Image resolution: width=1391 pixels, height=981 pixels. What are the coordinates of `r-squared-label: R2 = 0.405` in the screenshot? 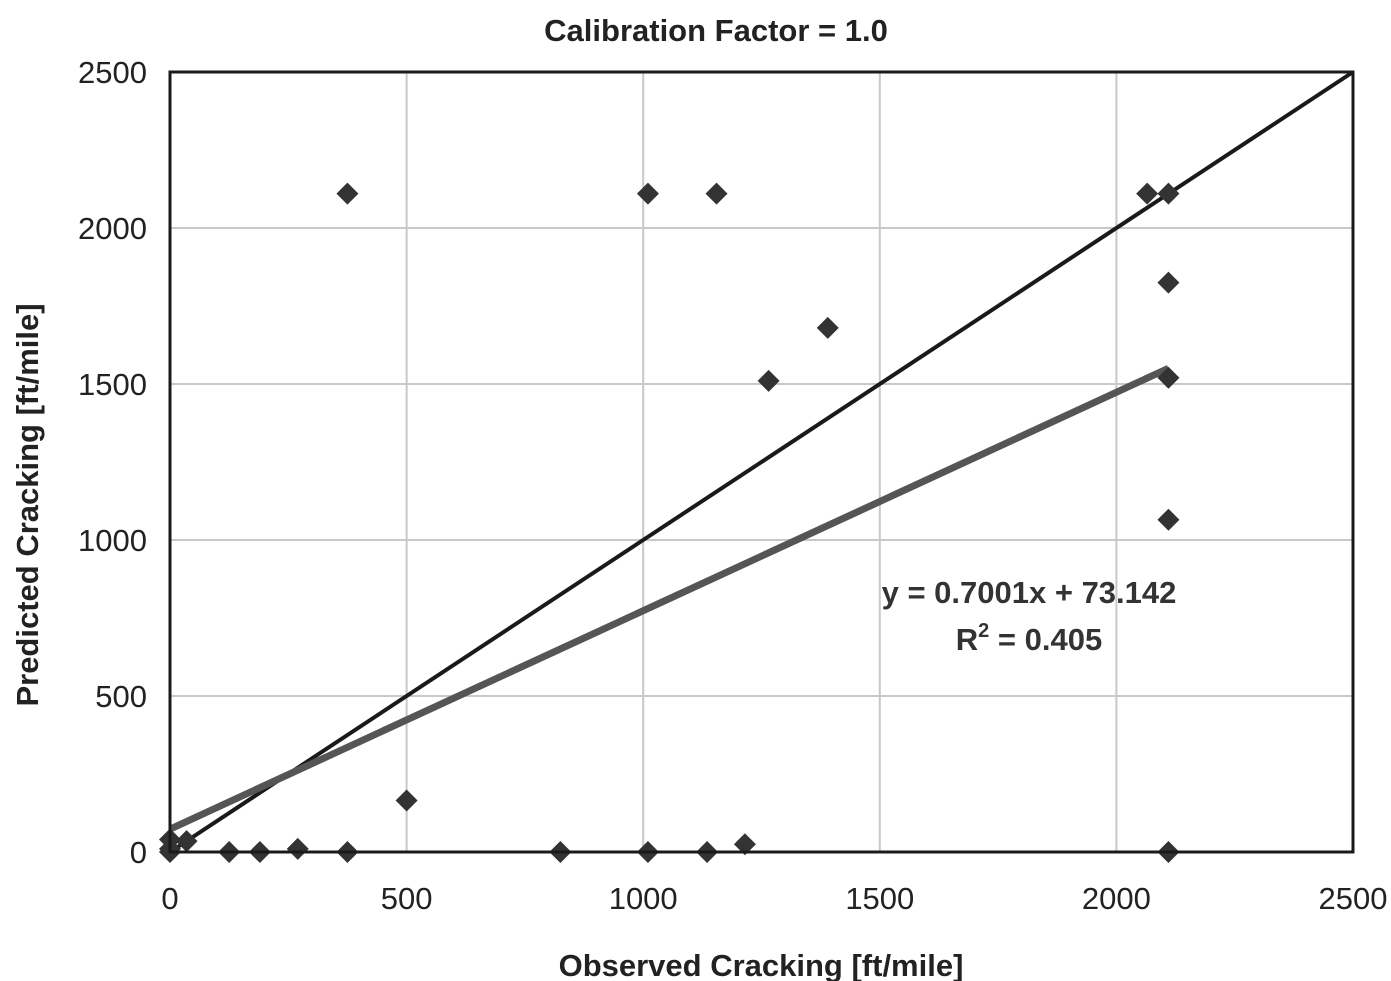 It's located at (1029, 638).